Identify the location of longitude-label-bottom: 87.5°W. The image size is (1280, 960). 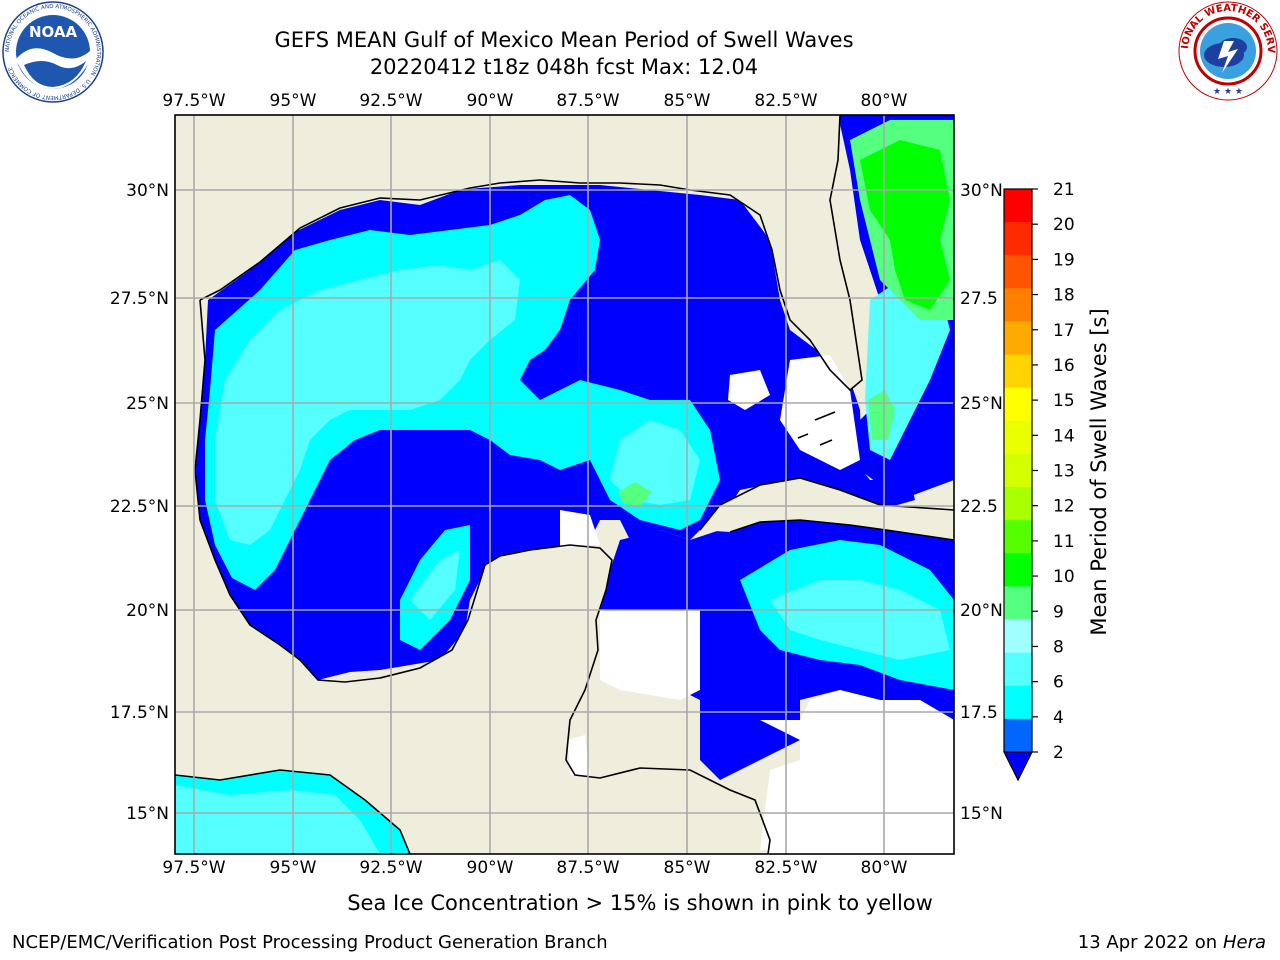
(587, 868).